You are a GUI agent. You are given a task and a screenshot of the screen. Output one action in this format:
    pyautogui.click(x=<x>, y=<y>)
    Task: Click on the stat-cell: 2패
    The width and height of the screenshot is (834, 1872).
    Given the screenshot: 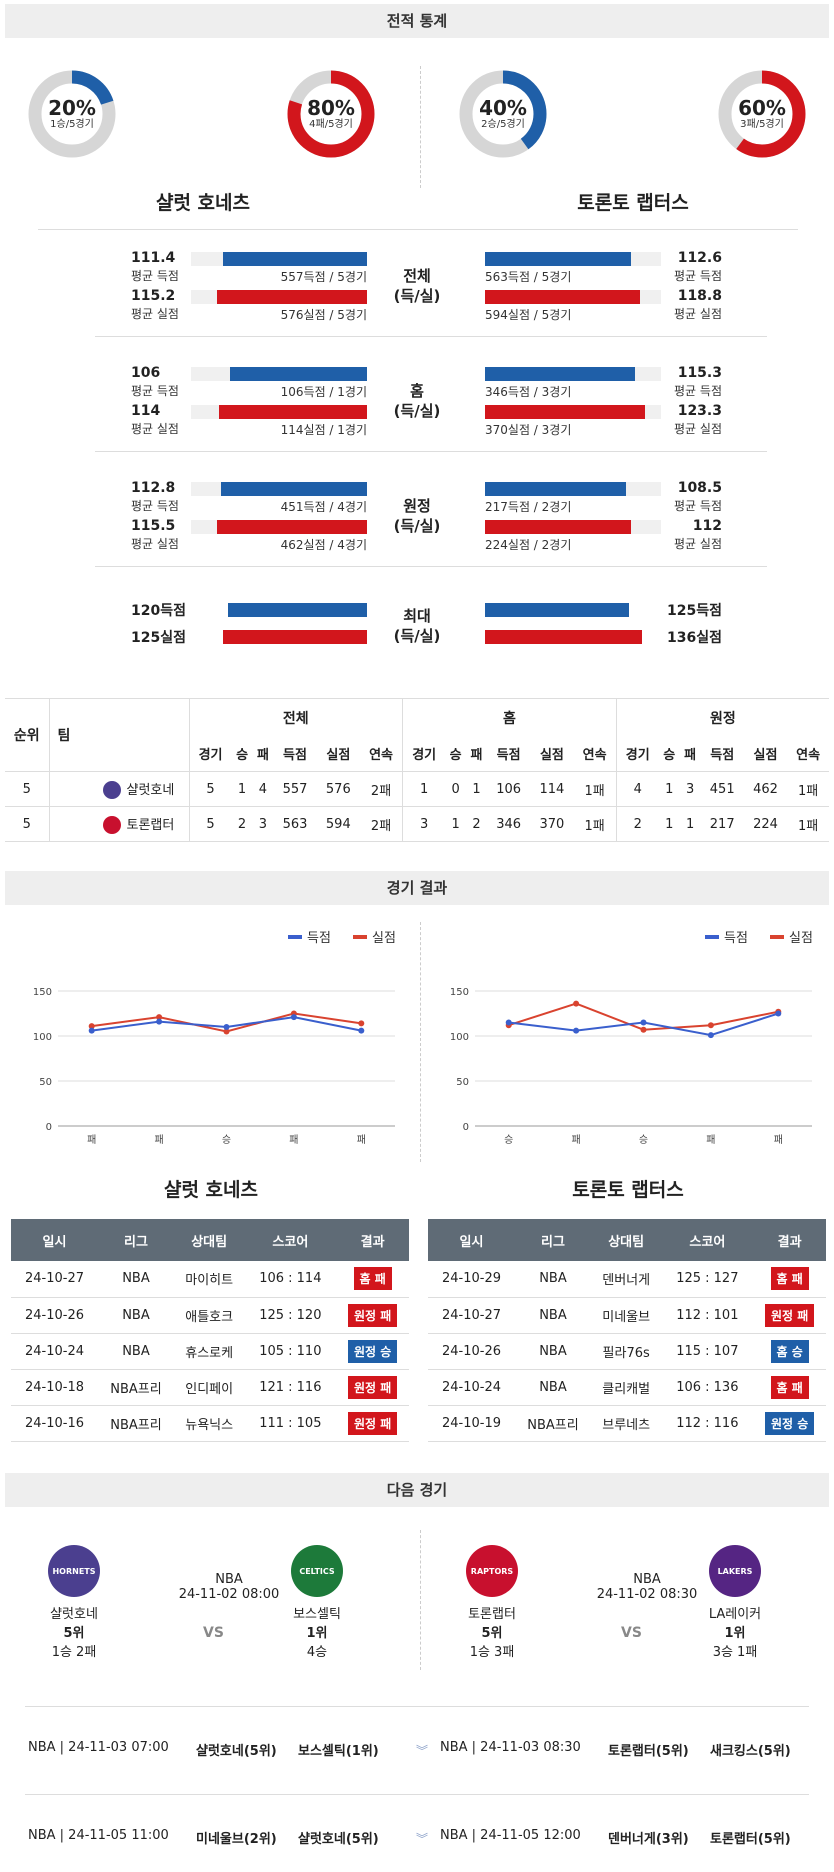 What is the action you would take?
    pyautogui.click(x=381, y=824)
    